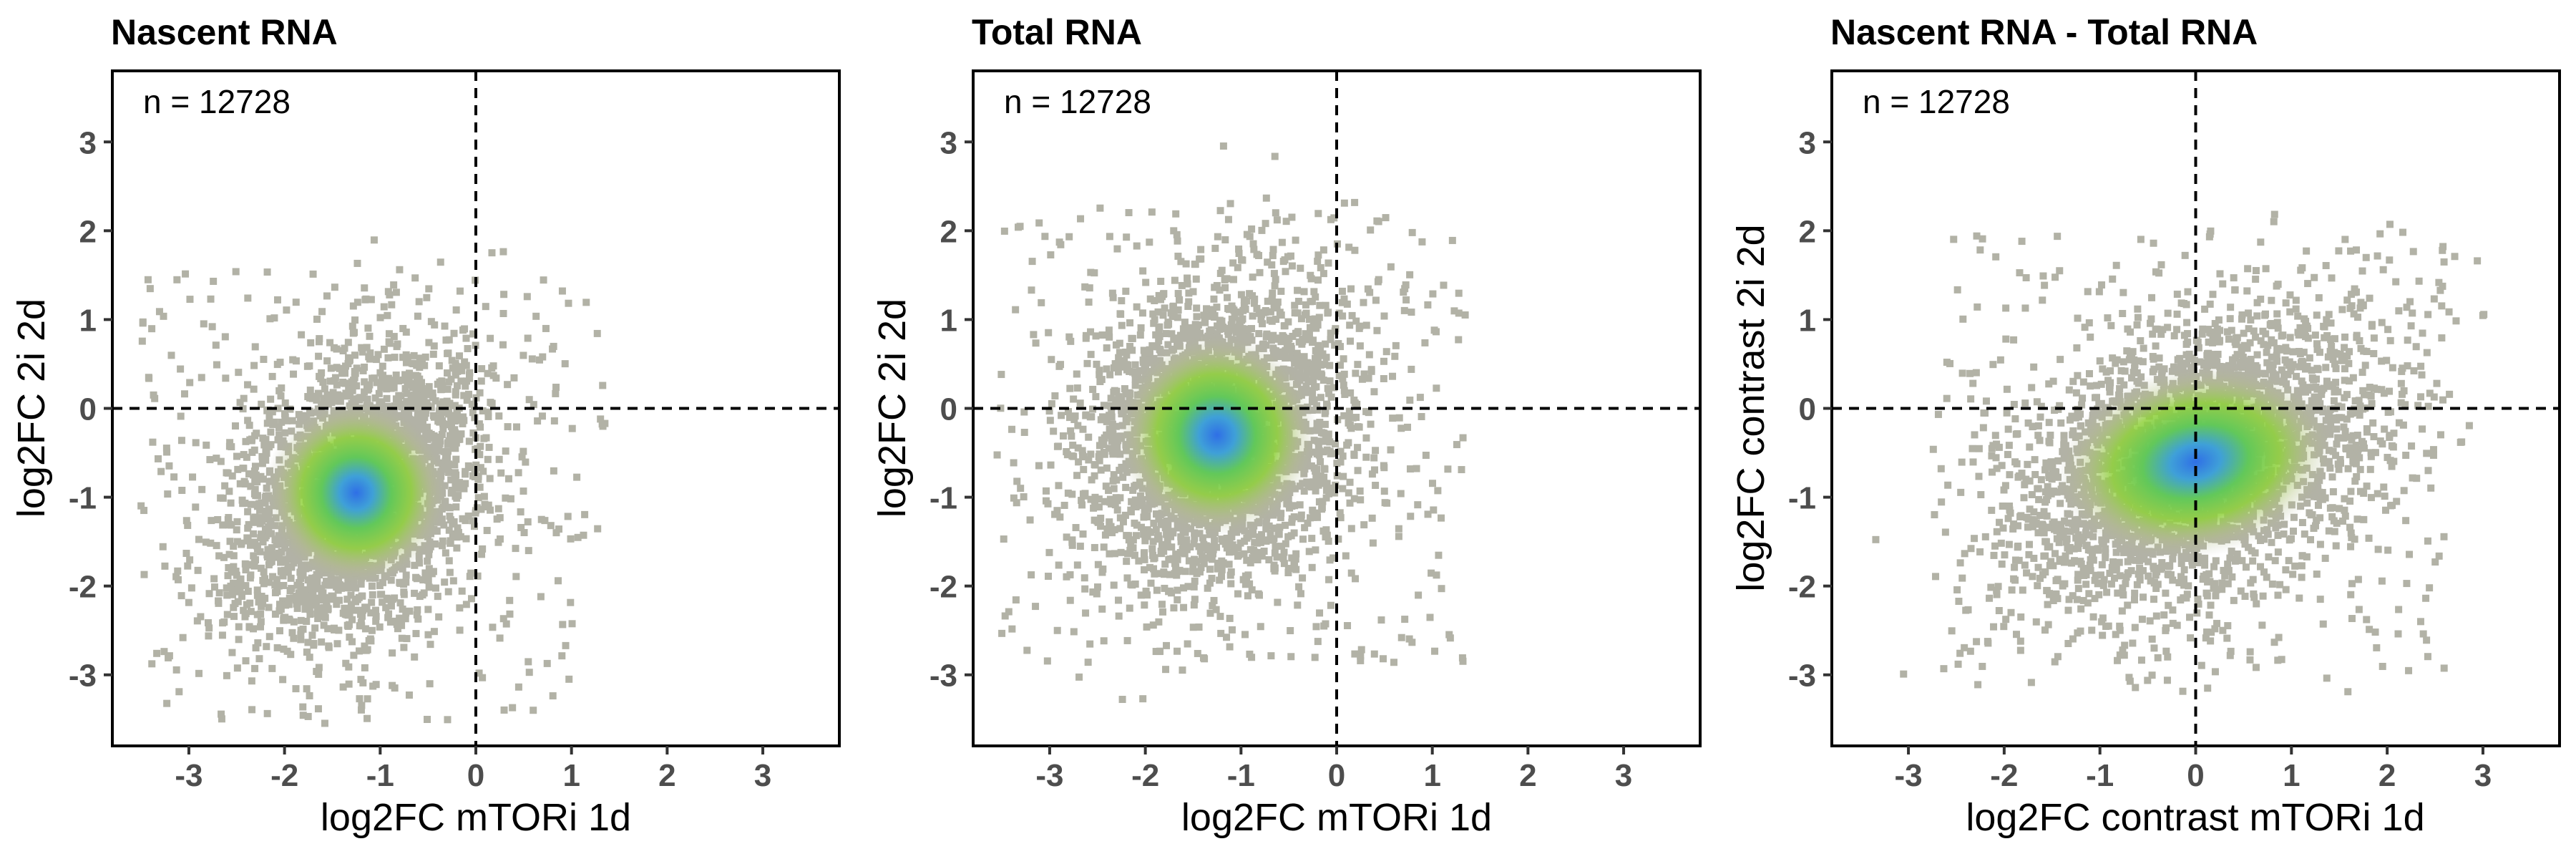  I want to click on x-tick-label: -1, so click(380, 775).